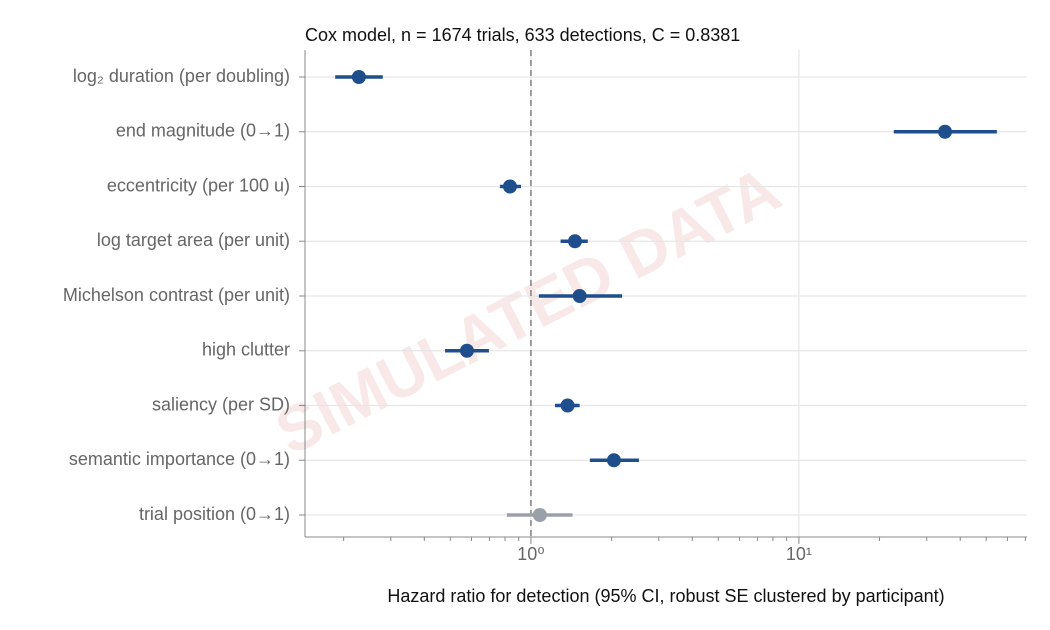 The width and height of the screenshot is (1050, 630). I want to click on y-tick-label: high clutter, so click(246, 350).